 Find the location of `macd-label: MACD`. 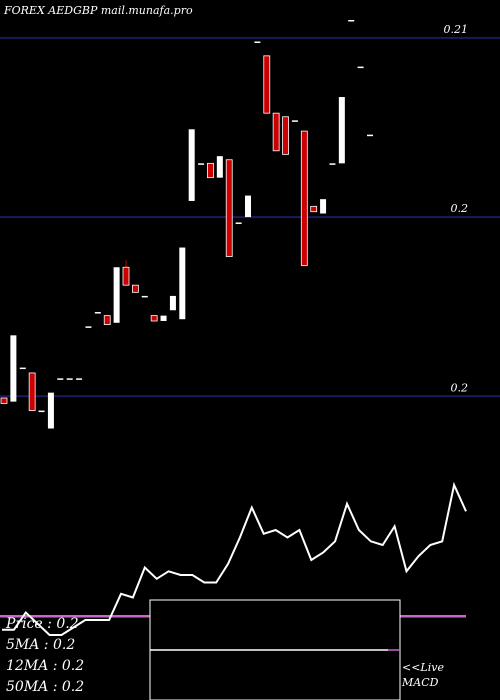

macd-label: MACD is located at coordinates (420, 682).